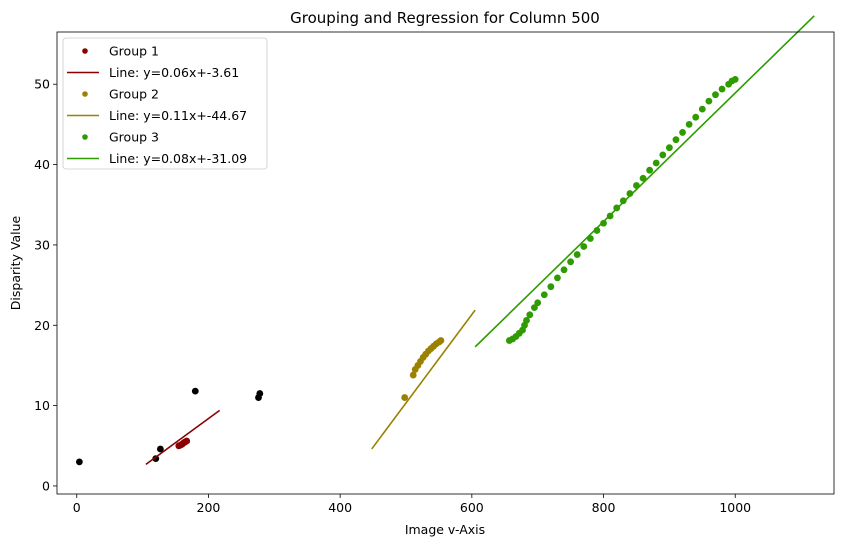 The width and height of the screenshot is (841, 547). Describe the element at coordinates (604, 507) in the screenshot. I see `x-tick-label: 800` at that location.